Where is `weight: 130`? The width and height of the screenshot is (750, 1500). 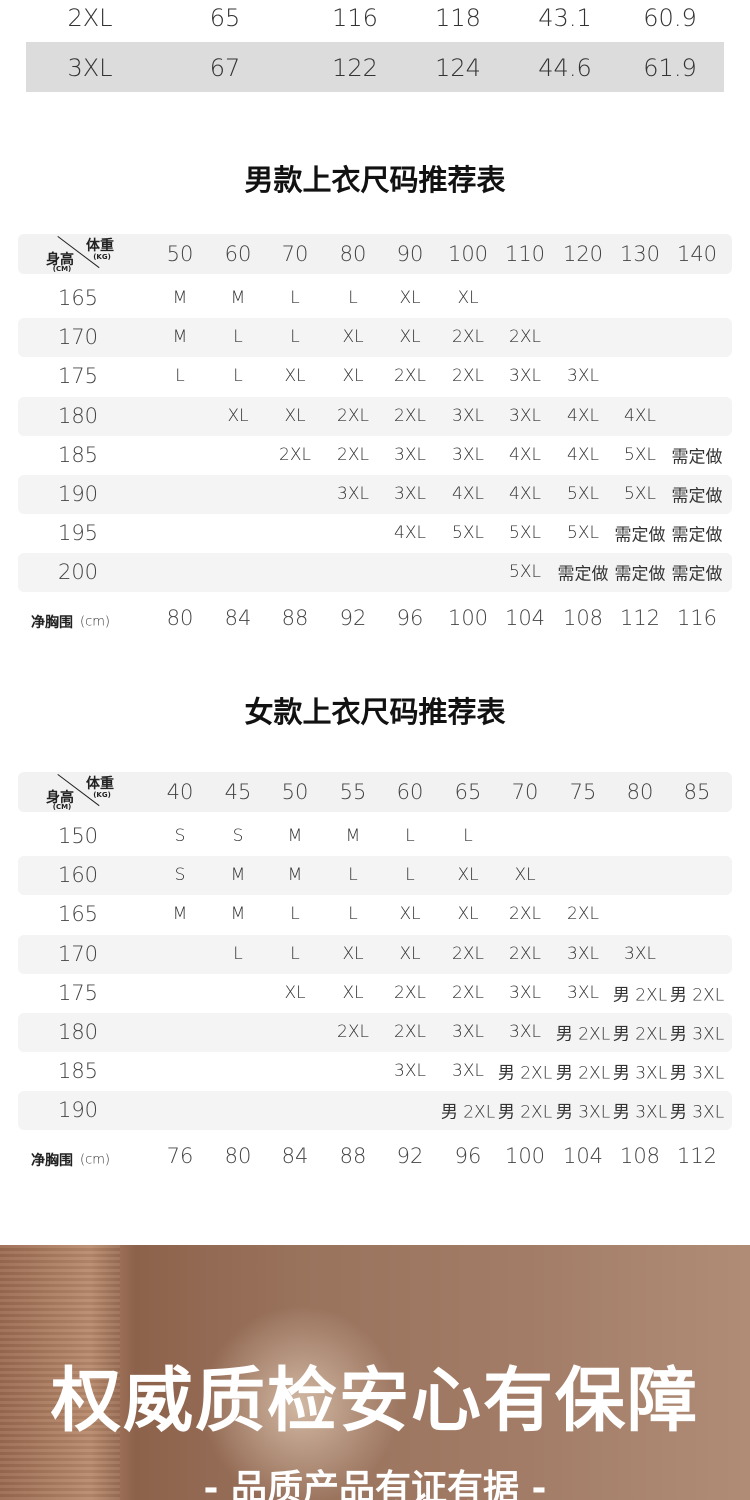
weight: 130 is located at coordinates (640, 254).